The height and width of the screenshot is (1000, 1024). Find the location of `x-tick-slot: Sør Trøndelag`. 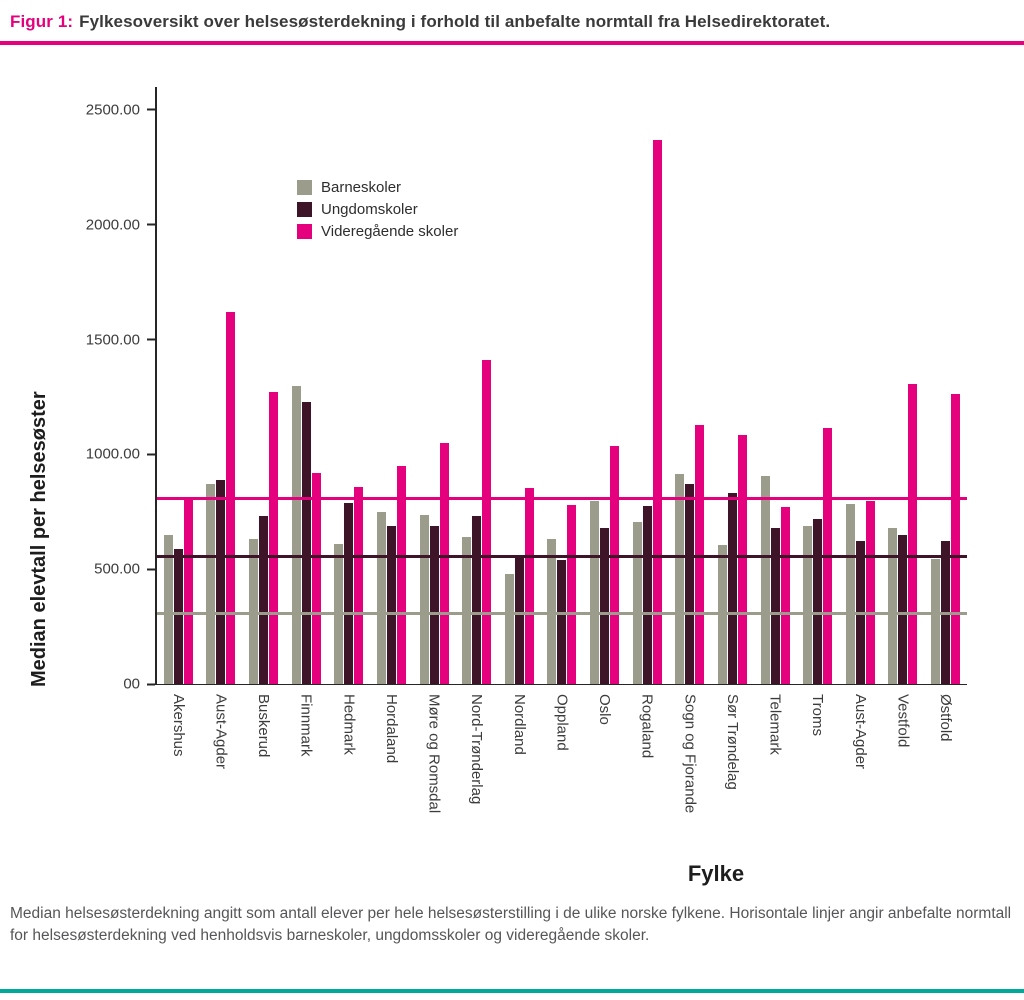

x-tick-slot: Sør Trøndelag is located at coordinates (732, 771).